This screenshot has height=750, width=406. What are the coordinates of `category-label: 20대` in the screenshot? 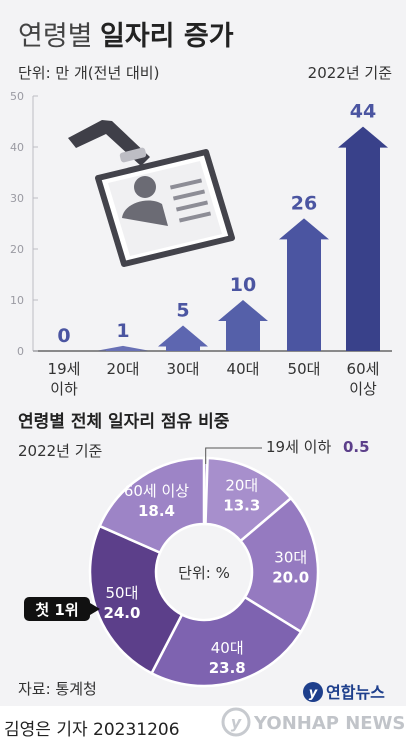 It's located at (123, 369).